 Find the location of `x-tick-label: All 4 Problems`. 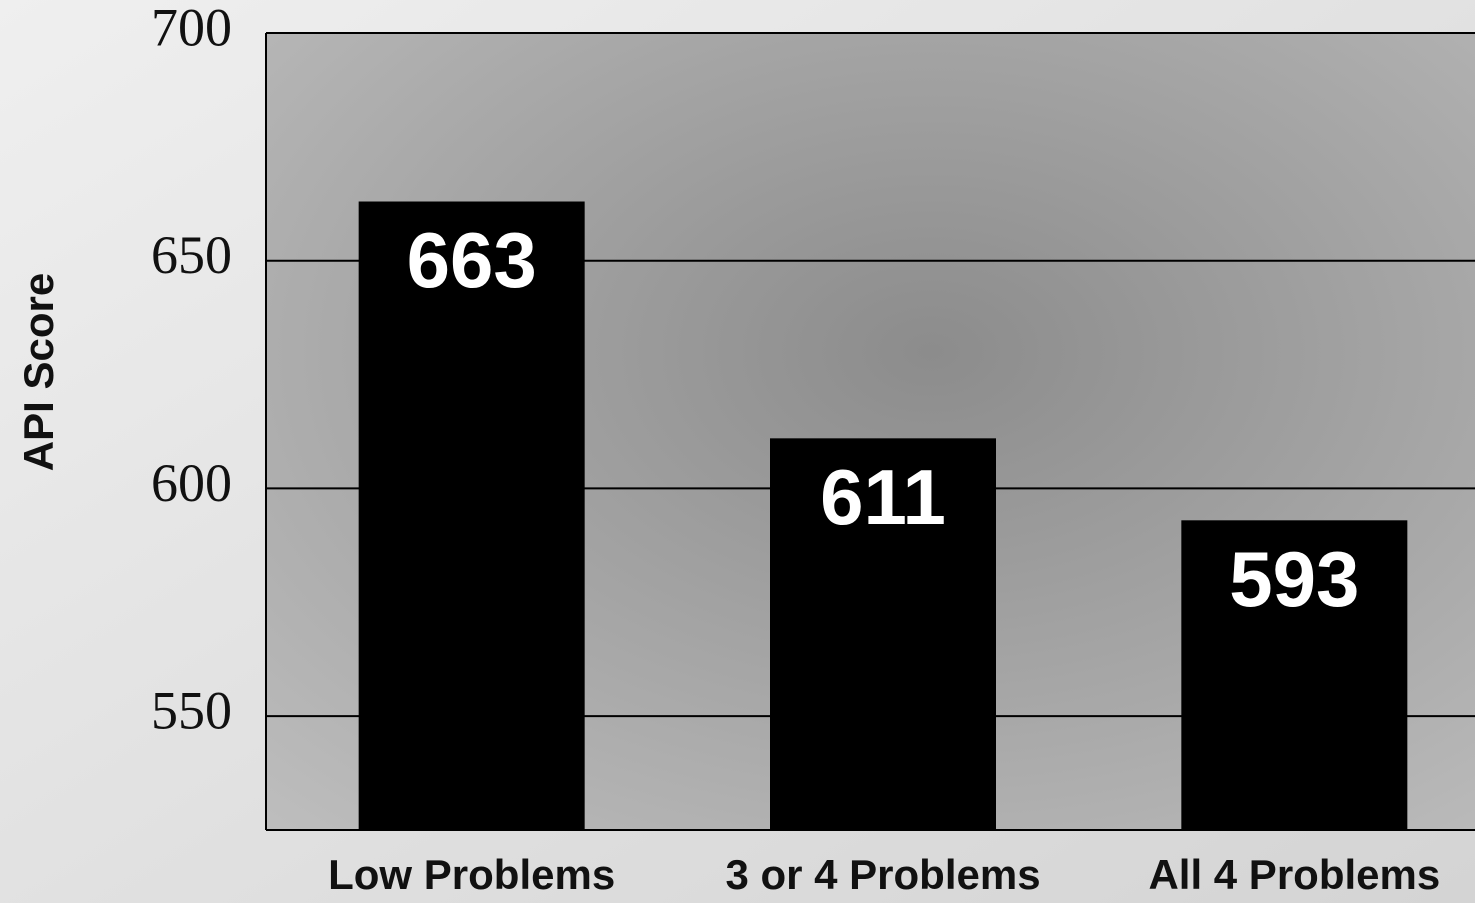

x-tick-label: All 4 Problems is located at coordinates (1294, 874).